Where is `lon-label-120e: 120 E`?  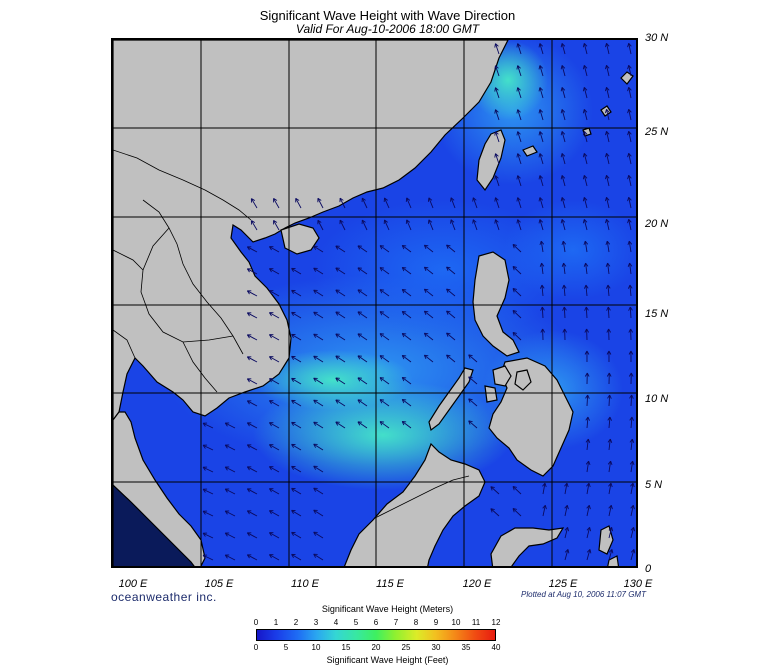 lon-label-120e: 120 E is located at coordinates (477, 584).